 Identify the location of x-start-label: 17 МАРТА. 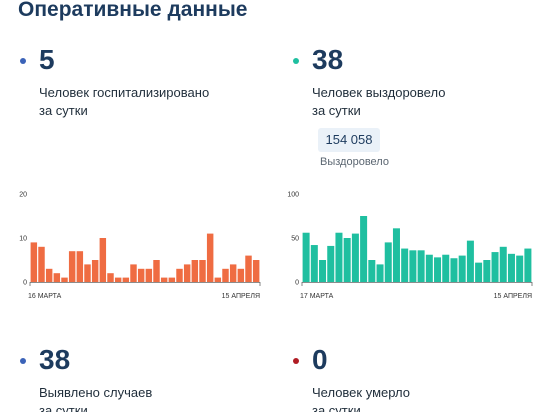
(317, 296).